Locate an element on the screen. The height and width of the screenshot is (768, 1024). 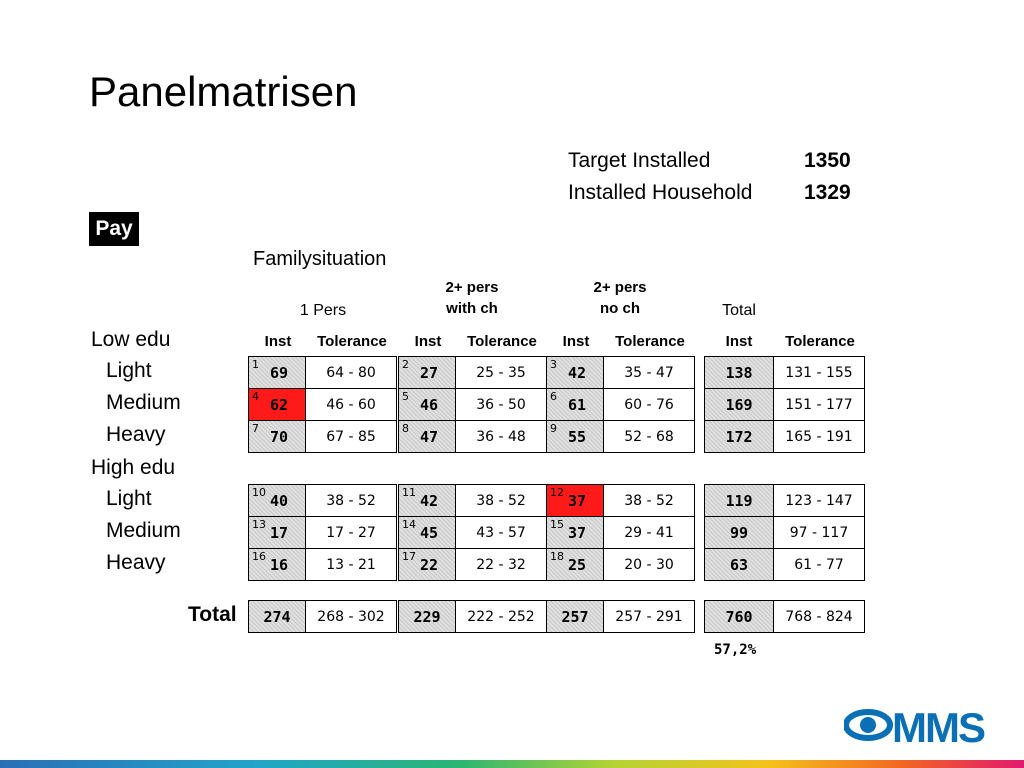
total-row-inst-cell: 257 is located at coordinates (575, 616).